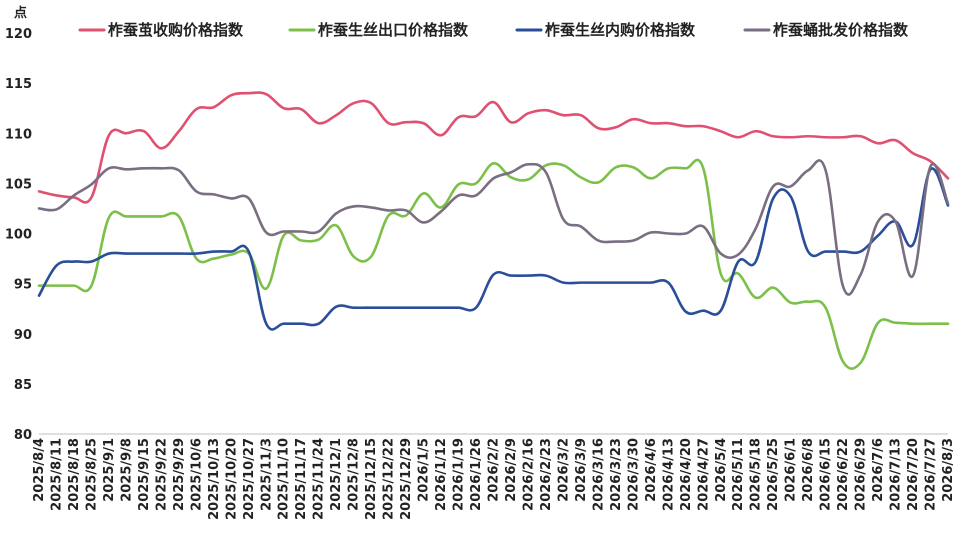  What do you see at coordinates (756, 474) in the screenshot?
I see `x-tick-label: 2026/5/18` at bounding box center [756, 474].